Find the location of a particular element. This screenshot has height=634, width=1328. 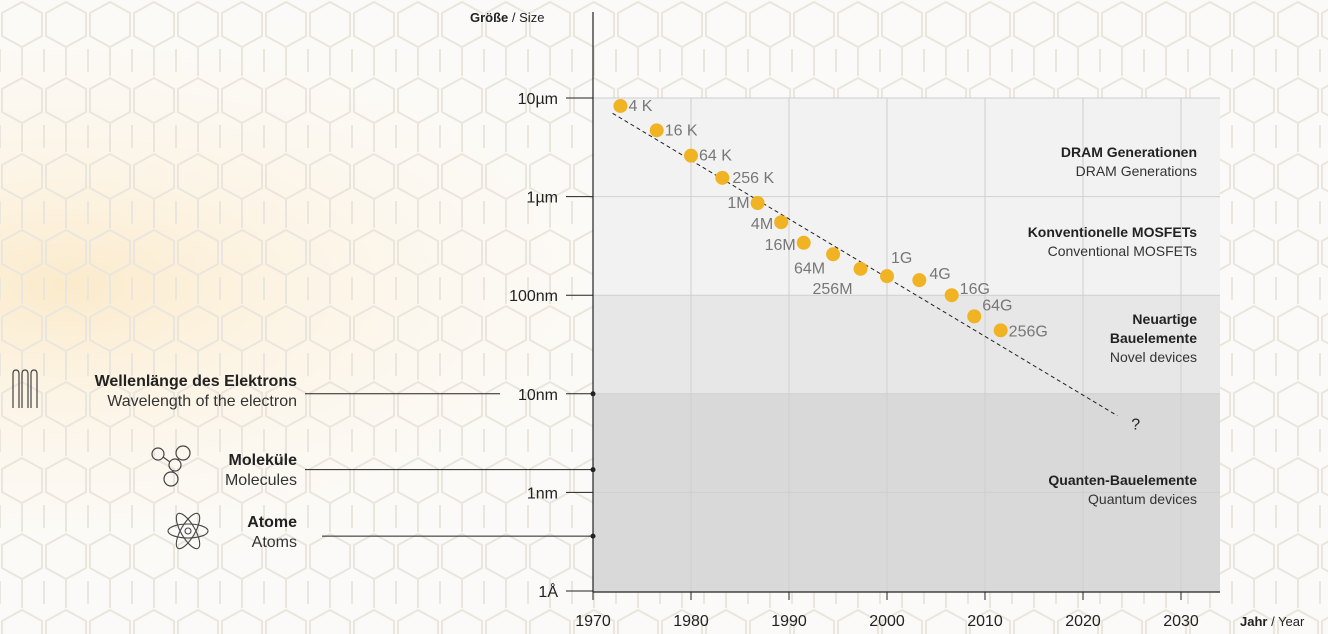

y-tick-label: 1µm is located at coordinates (542, 198).